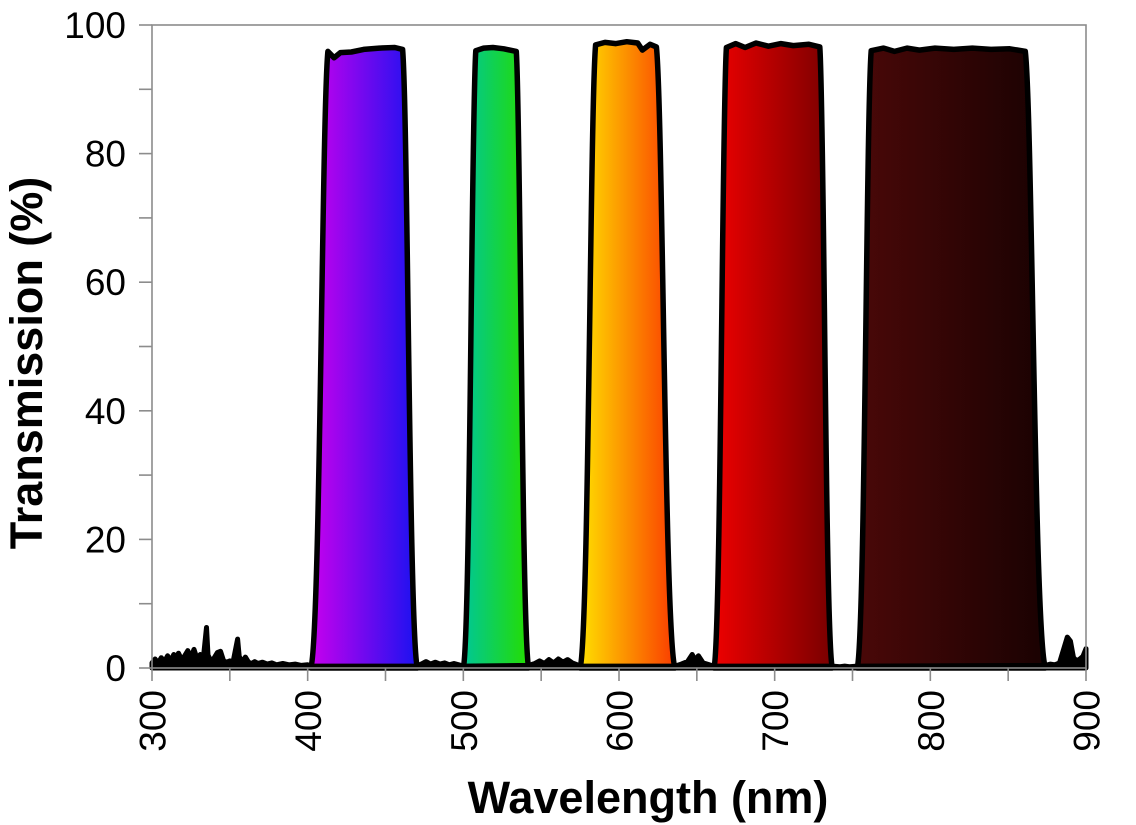  I want to click on band-green-filter, so click(496, 357).